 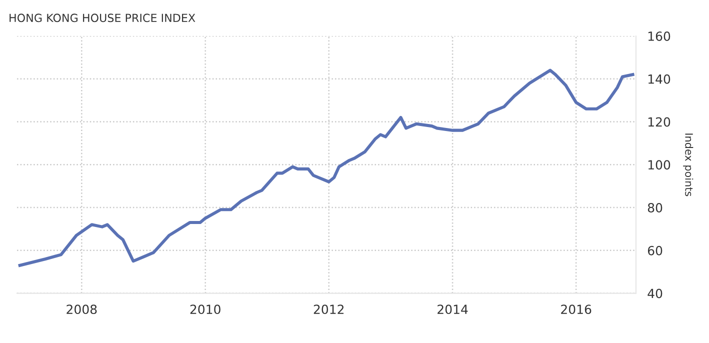 I want to click on y-tick-label: 160, so click(x=659, y=36).